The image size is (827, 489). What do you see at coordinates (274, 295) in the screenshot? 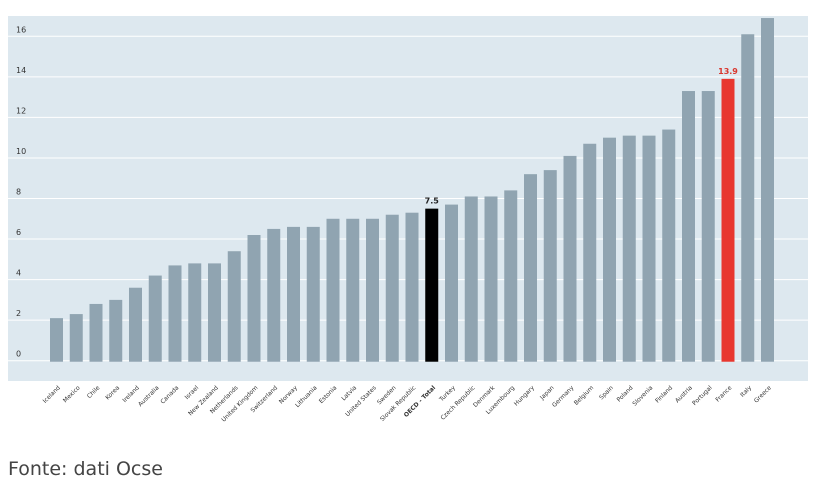
I see `bar-switzerland` at bounding box center [274, 295].